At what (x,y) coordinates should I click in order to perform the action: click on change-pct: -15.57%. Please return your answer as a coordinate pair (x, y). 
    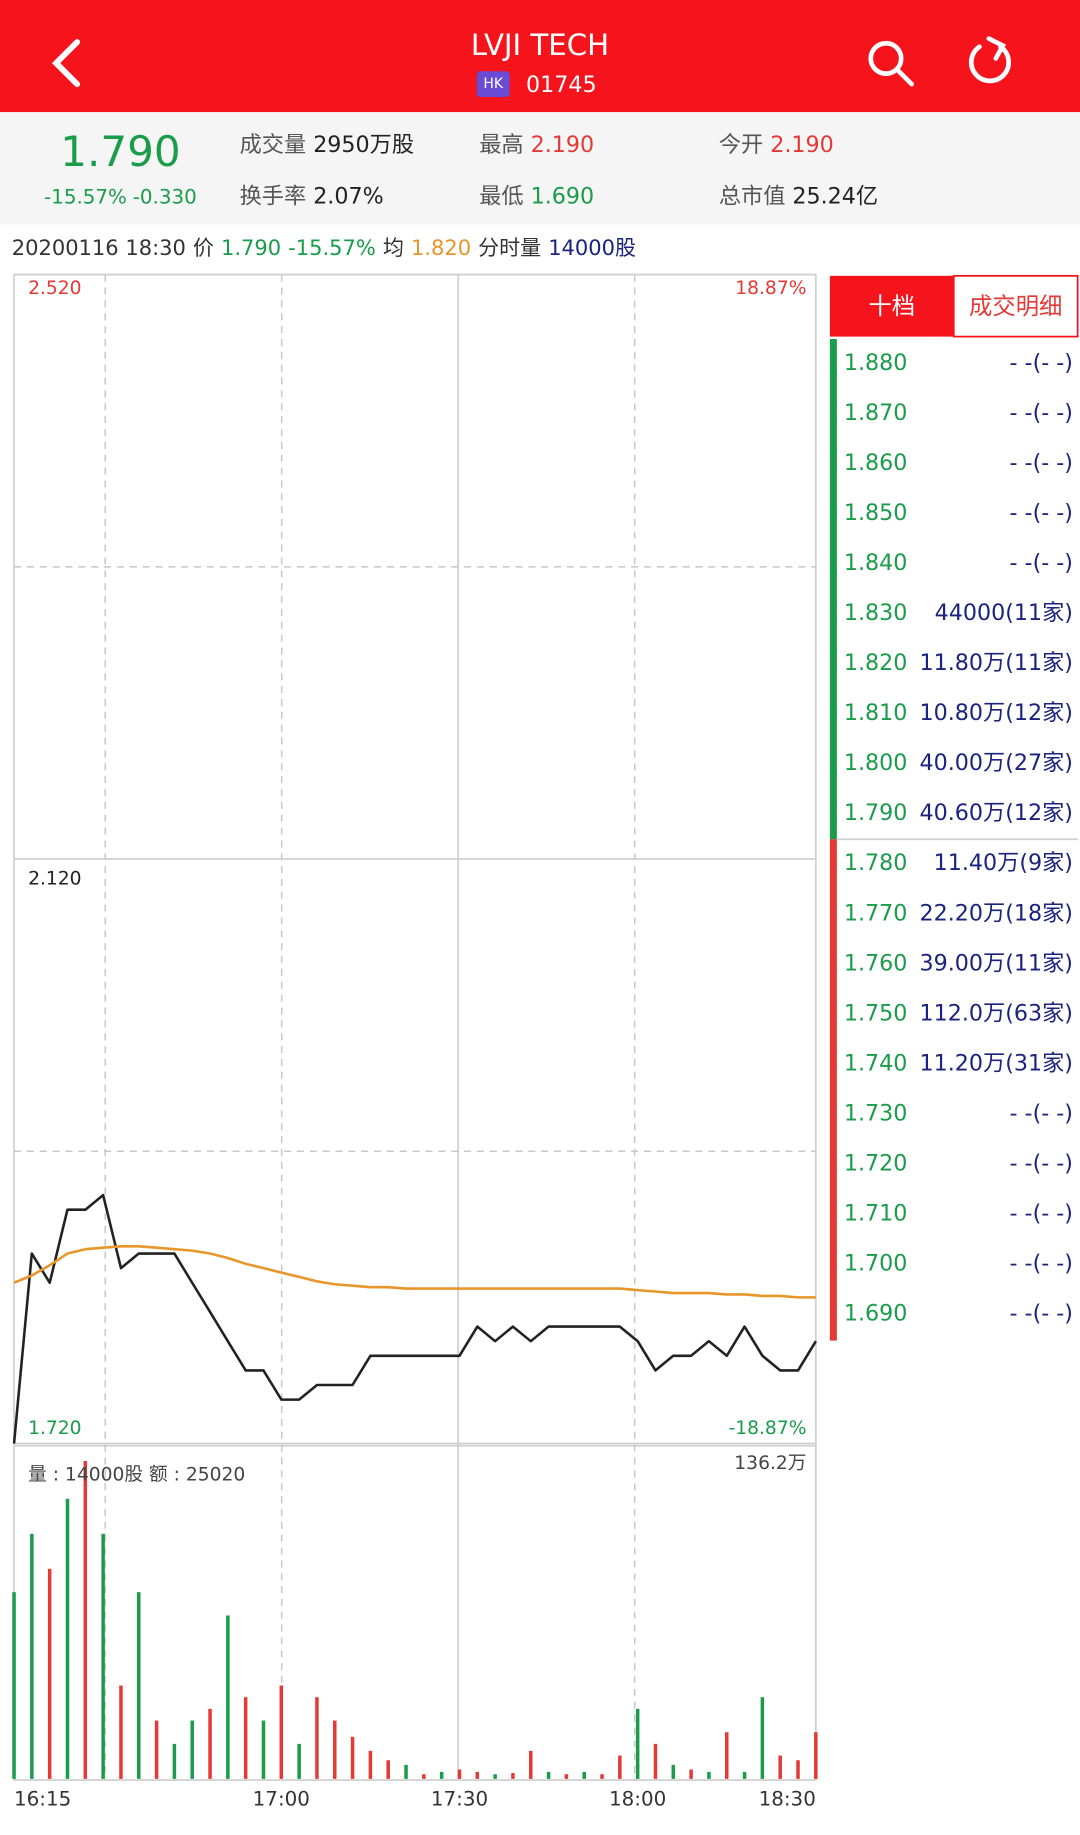
    Looking at the image, I should click on (85, 196).